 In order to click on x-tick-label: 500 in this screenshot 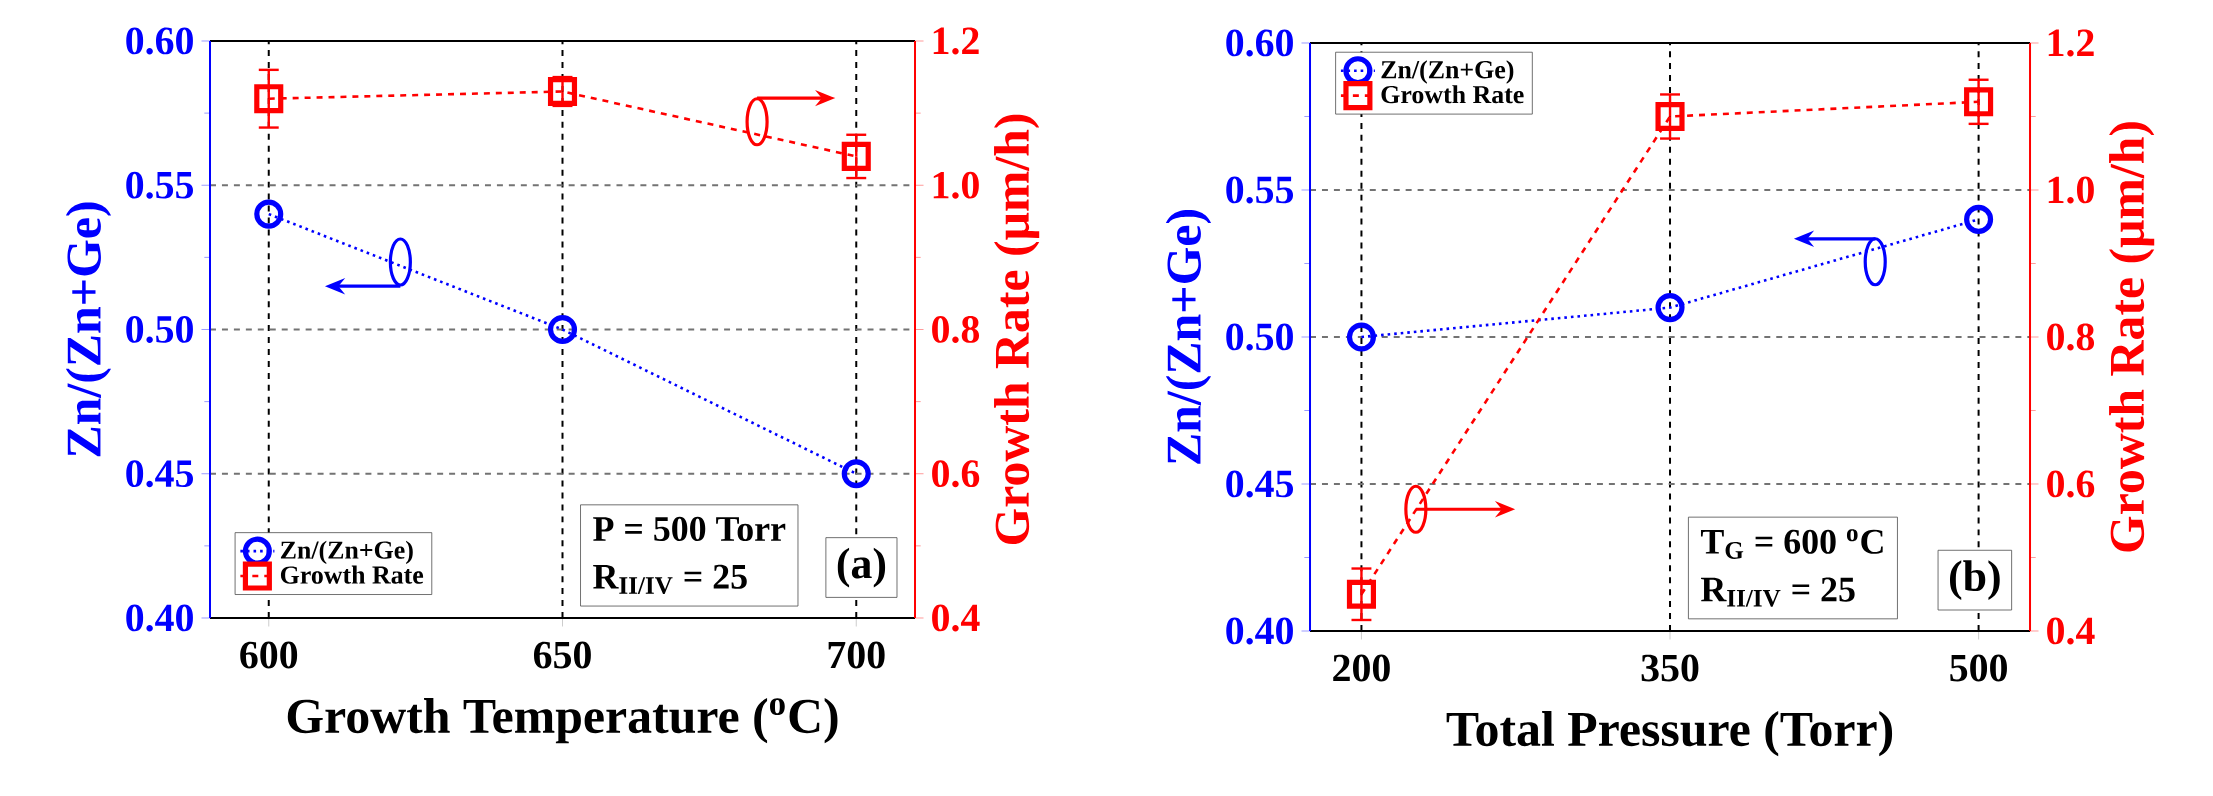, I will do `click(1978, 668)`.